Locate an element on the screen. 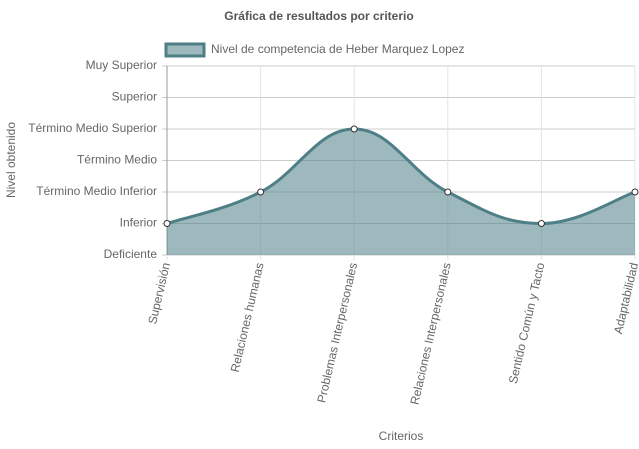  y-tick-label: Deficiente is located at coordinates (131, 254).